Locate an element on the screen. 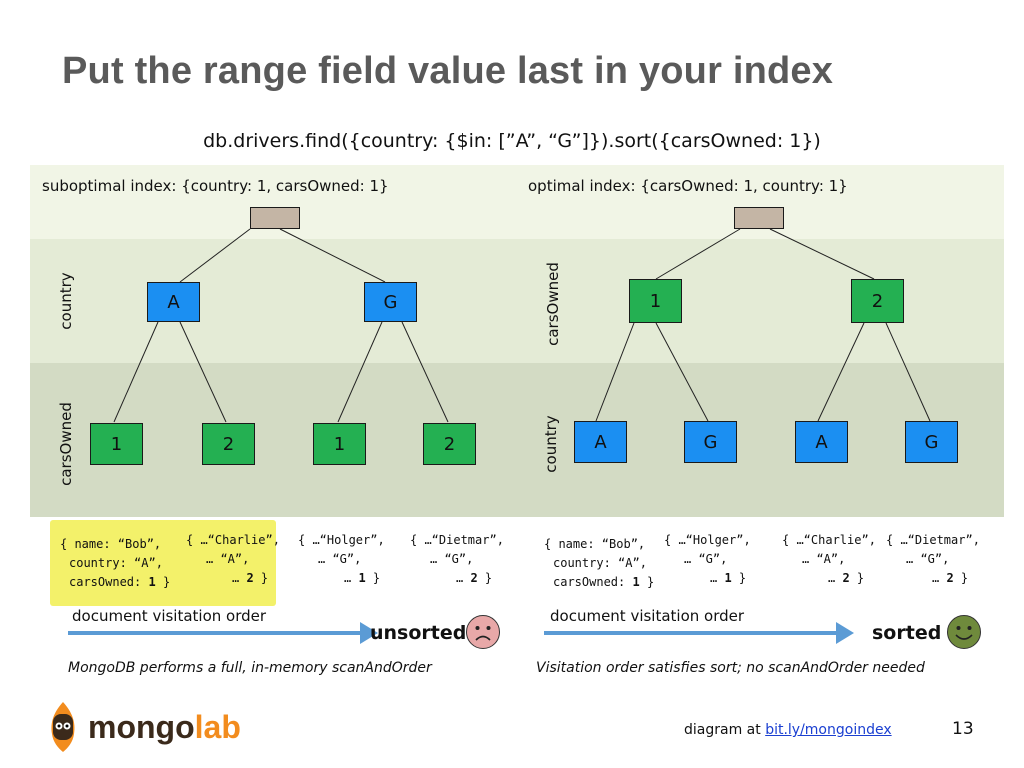  mongolab-logo: mongolab is located at coordinates (142, 727).